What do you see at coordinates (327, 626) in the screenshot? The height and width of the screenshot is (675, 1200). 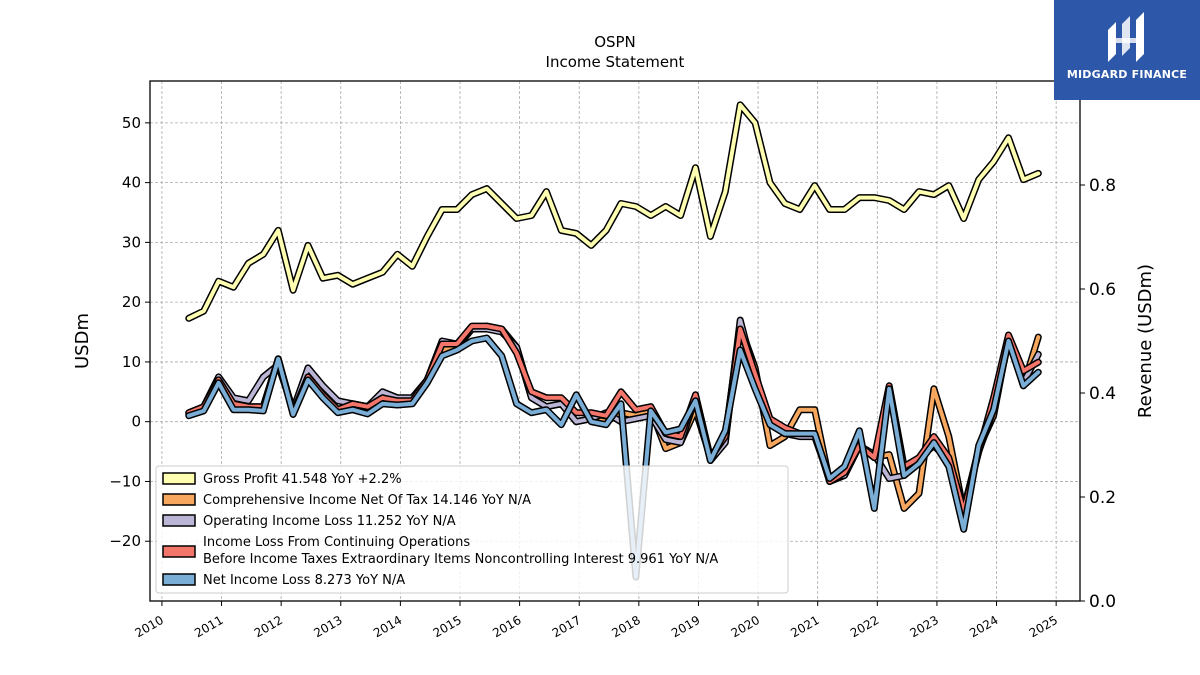 I see `x-tick-label: 2013` at bounding box center [327, 626].